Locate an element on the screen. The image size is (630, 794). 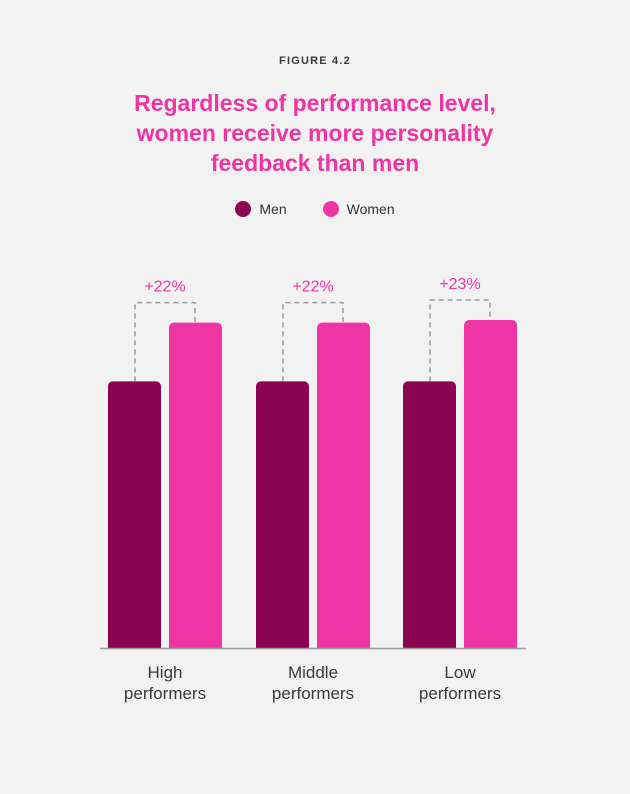
x-tick-label-line: Low is located at coordinates (460, 672).